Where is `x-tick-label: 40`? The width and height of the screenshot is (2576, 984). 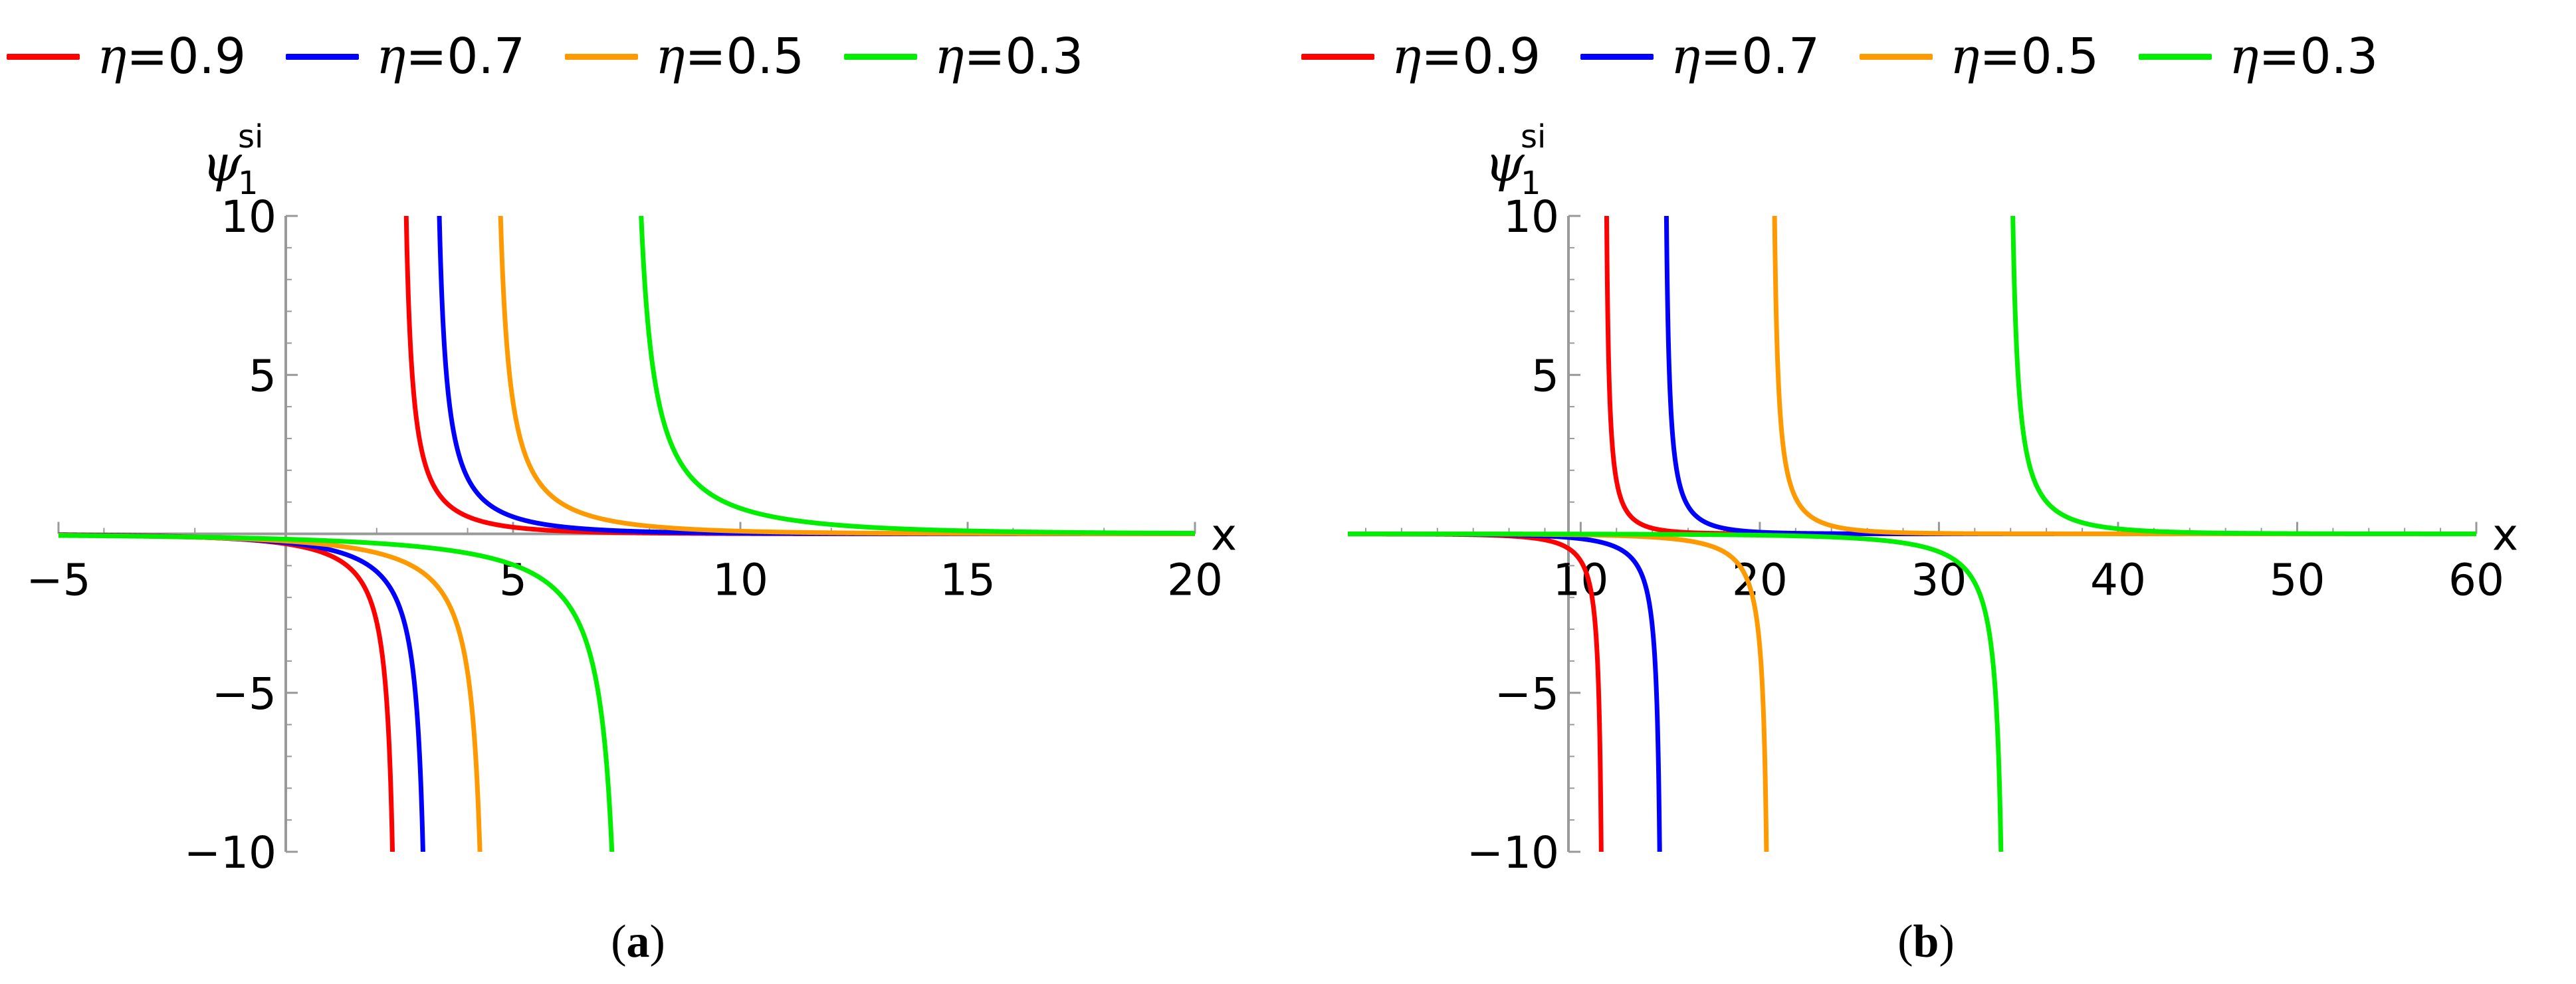 x-tick-label: 40 is located at coordinates (2118, 580).